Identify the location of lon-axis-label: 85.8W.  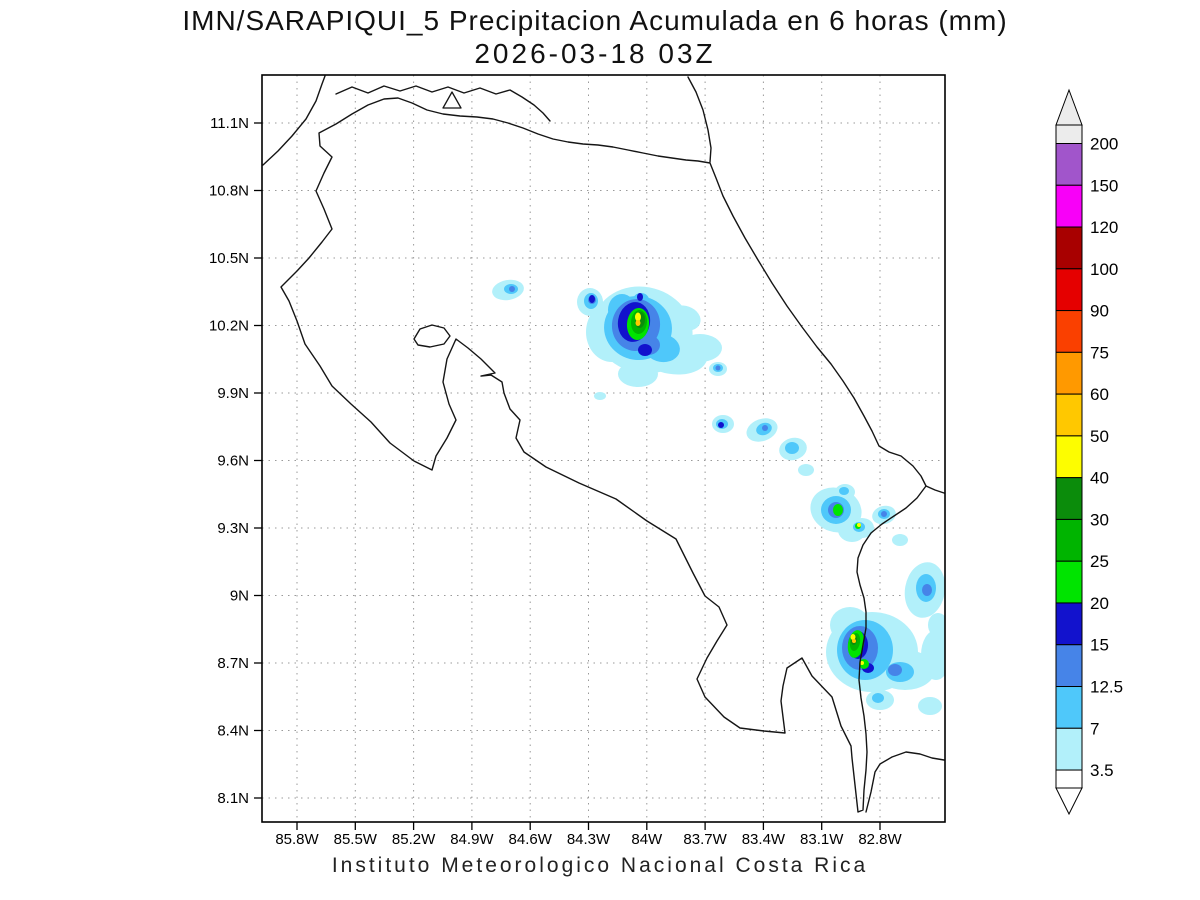
(297, 839).